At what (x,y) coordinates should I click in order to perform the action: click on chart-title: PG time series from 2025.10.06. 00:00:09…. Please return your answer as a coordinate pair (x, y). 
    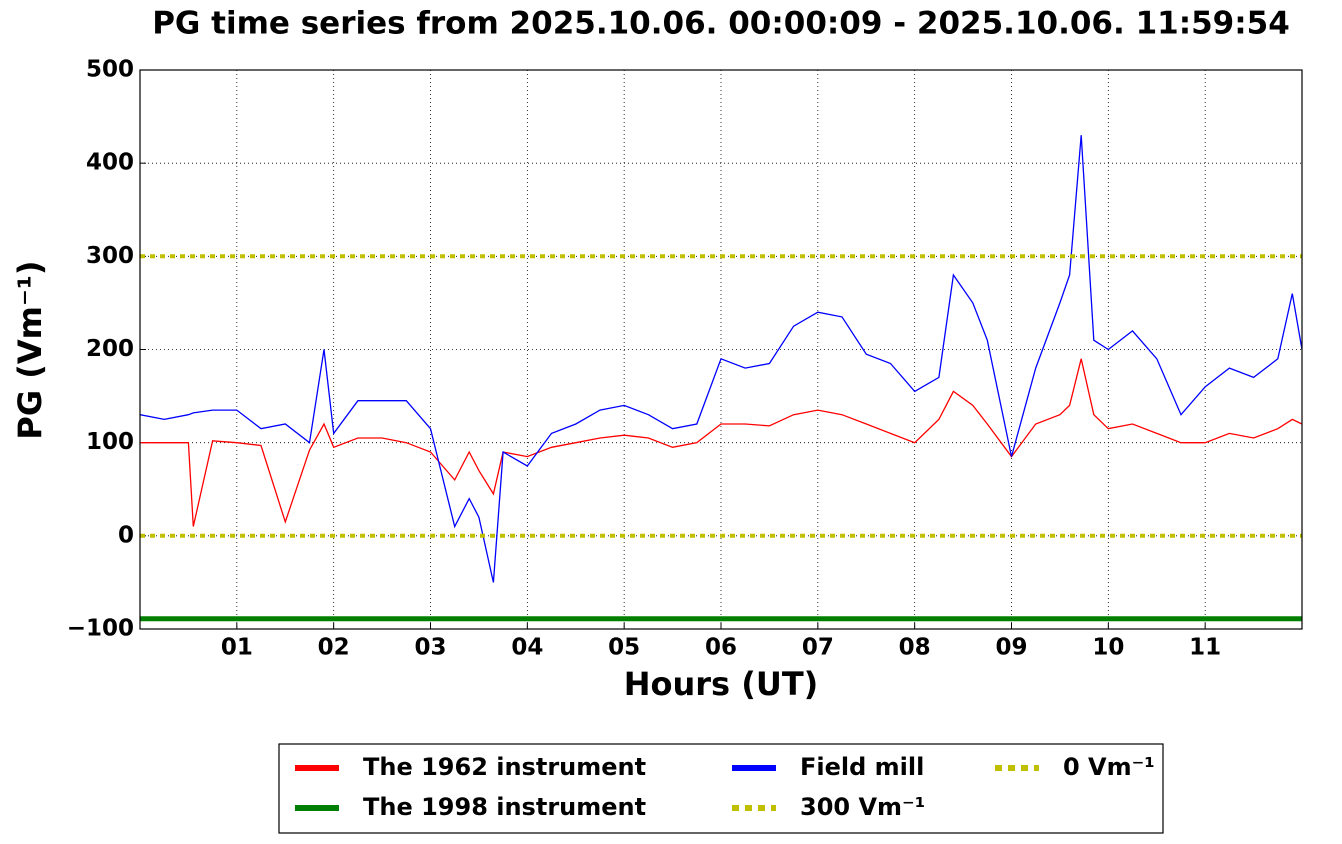
    Looking at the image, I should click on (721, 24).